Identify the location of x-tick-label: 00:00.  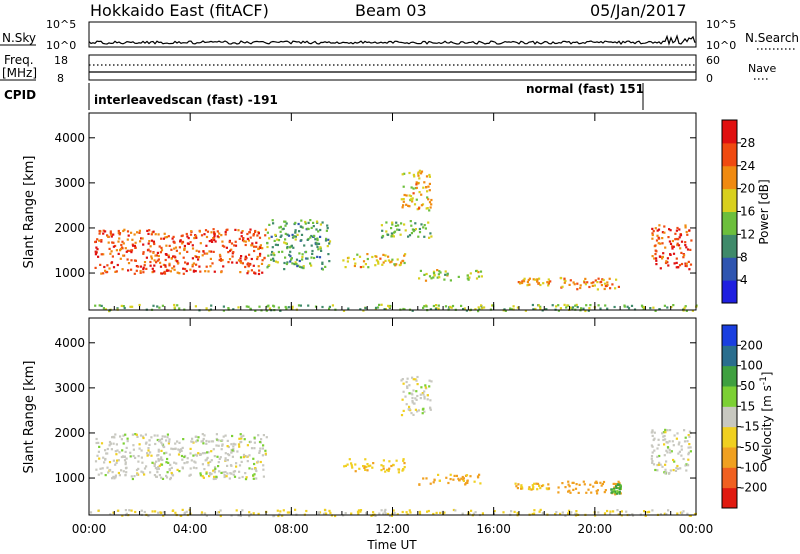
(89, 529).